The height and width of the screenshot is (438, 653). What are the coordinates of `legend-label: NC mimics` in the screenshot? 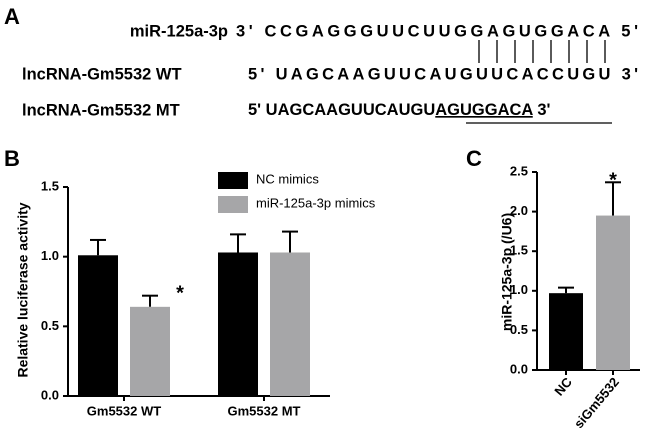 It's located at (287, 178).